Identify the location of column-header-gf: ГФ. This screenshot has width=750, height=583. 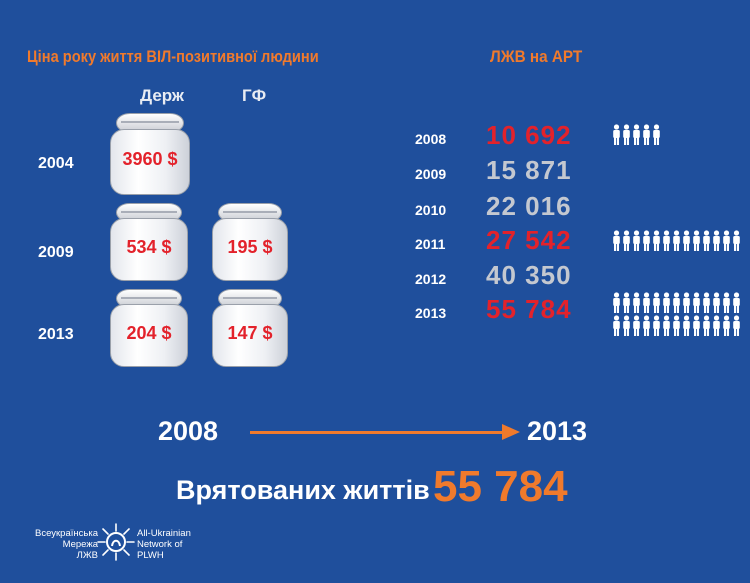
(254, 95).